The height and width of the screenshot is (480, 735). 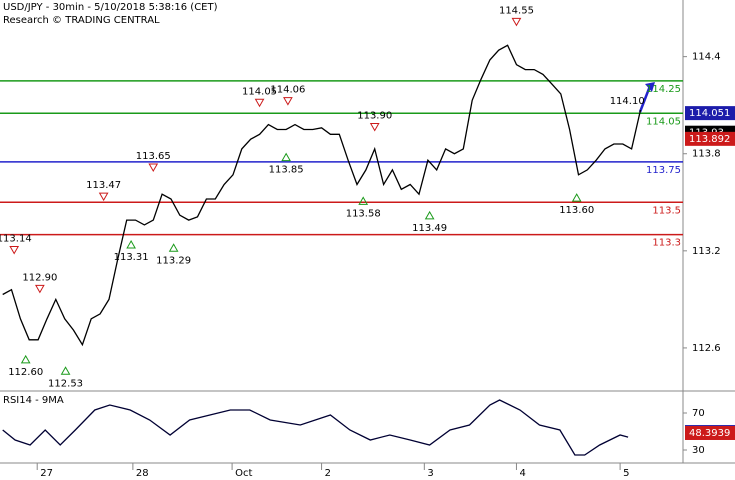 What do you see at coordinates (522, 473) in the screenshot?
I see `x-tick-label: 4` at bounding box center [522, 473].